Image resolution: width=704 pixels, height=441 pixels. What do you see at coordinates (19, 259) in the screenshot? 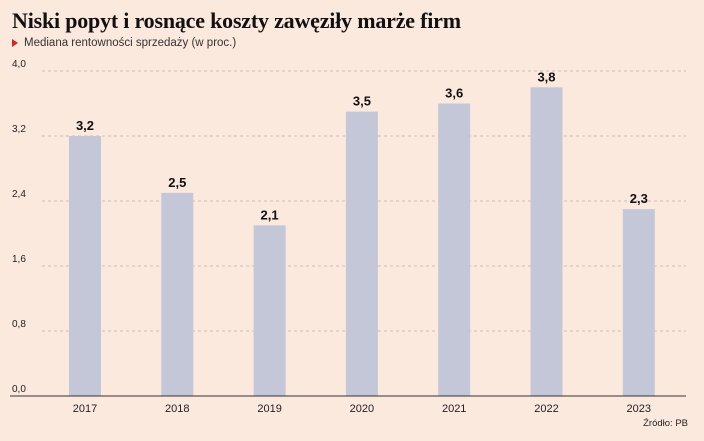
I see `y-tick-label: 1,6` at bounding box center [19, 259].